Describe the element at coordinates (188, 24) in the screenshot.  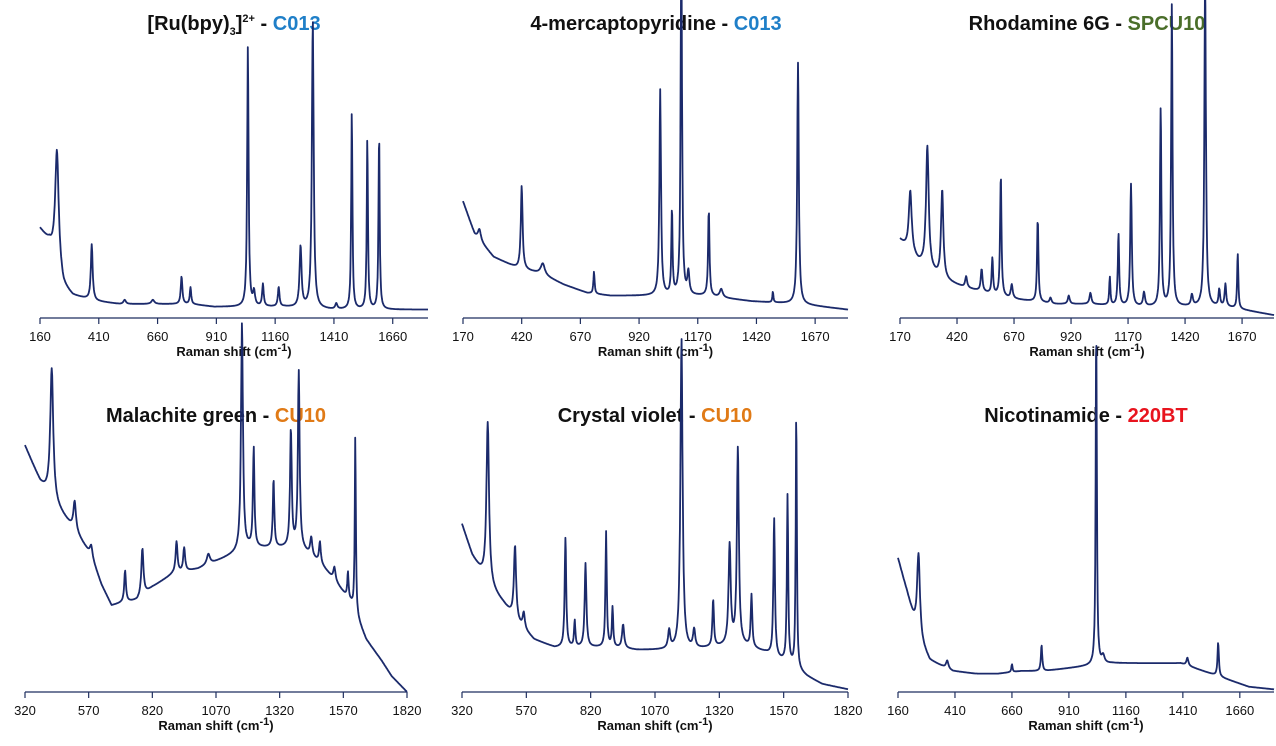
I see `title-compound: [Ru(bpy)` at that location.